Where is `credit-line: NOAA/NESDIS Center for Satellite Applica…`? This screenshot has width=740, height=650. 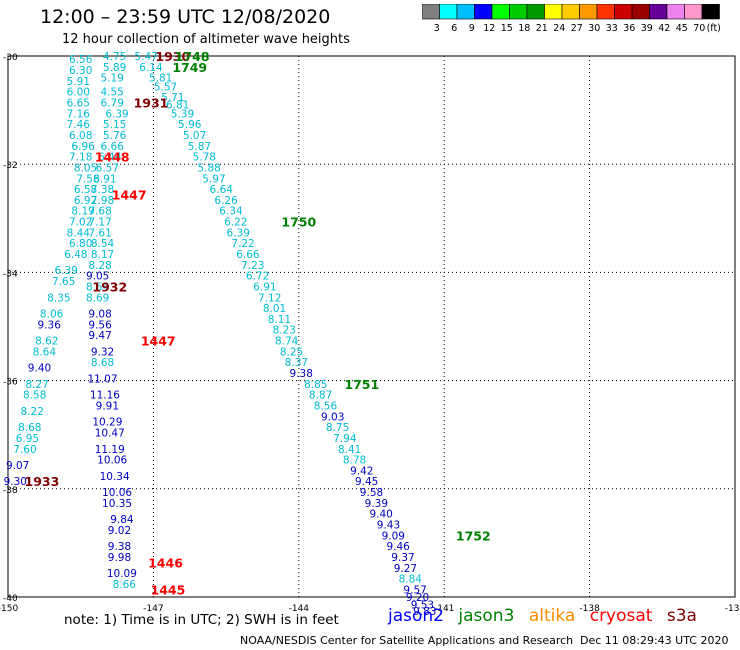 credit-line: NOAA/NESDIS Center for Satellite Applica… is located at coordinates (407, 640).